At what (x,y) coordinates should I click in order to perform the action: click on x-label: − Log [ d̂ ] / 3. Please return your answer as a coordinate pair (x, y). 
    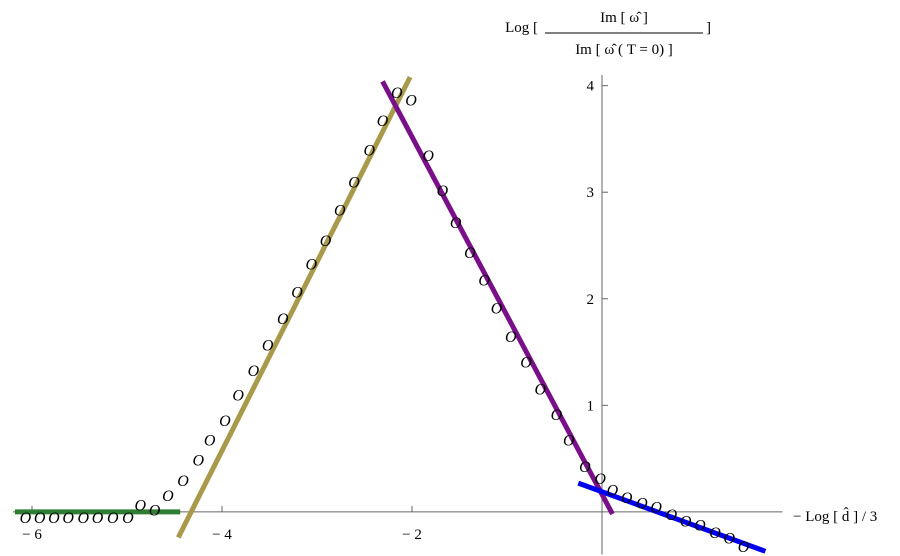
    Looking at the image, I should click on (835, 516).